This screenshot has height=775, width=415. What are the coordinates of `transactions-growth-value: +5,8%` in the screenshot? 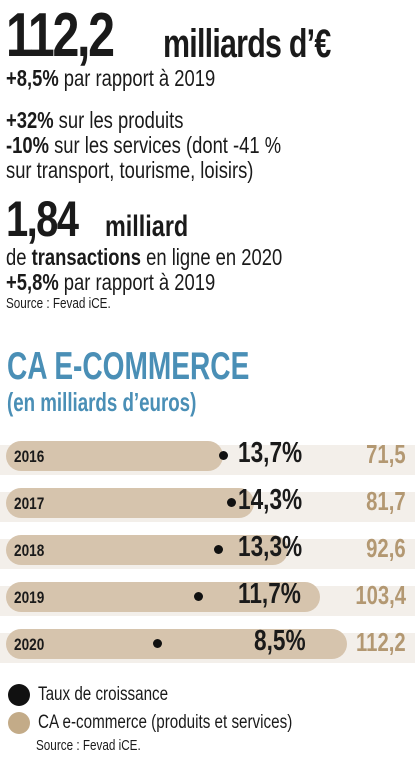 It's located at (32, 282).